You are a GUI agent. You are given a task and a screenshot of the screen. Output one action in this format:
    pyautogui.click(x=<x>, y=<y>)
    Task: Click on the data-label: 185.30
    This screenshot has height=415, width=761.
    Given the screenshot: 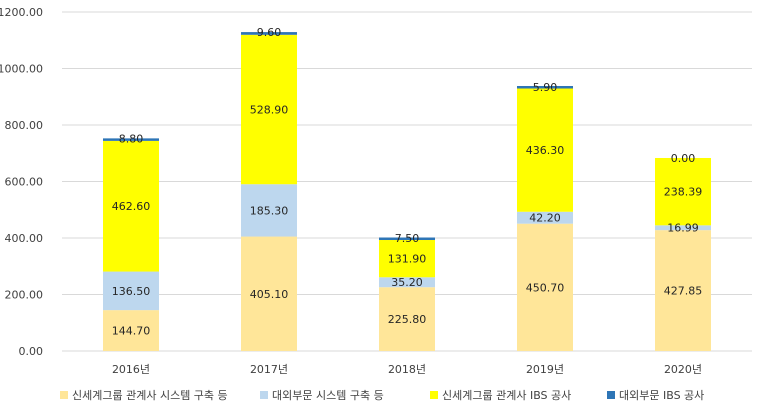 What is the action you would take?
    pyautogui.click(x=269, y=210)
    